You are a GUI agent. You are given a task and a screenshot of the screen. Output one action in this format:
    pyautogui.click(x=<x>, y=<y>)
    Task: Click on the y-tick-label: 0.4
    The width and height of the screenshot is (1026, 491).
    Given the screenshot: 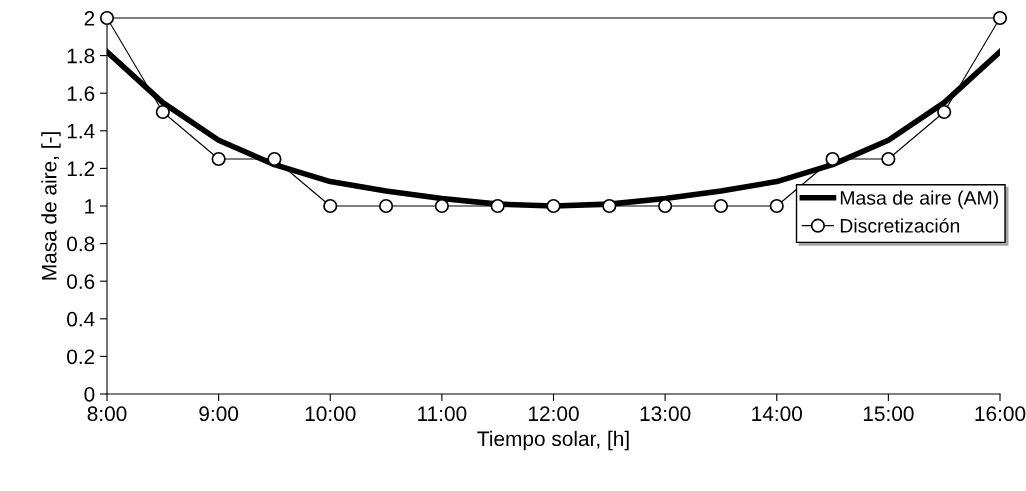 What is the action you would take?
    pyautogui.click(x=81, y=319)
    